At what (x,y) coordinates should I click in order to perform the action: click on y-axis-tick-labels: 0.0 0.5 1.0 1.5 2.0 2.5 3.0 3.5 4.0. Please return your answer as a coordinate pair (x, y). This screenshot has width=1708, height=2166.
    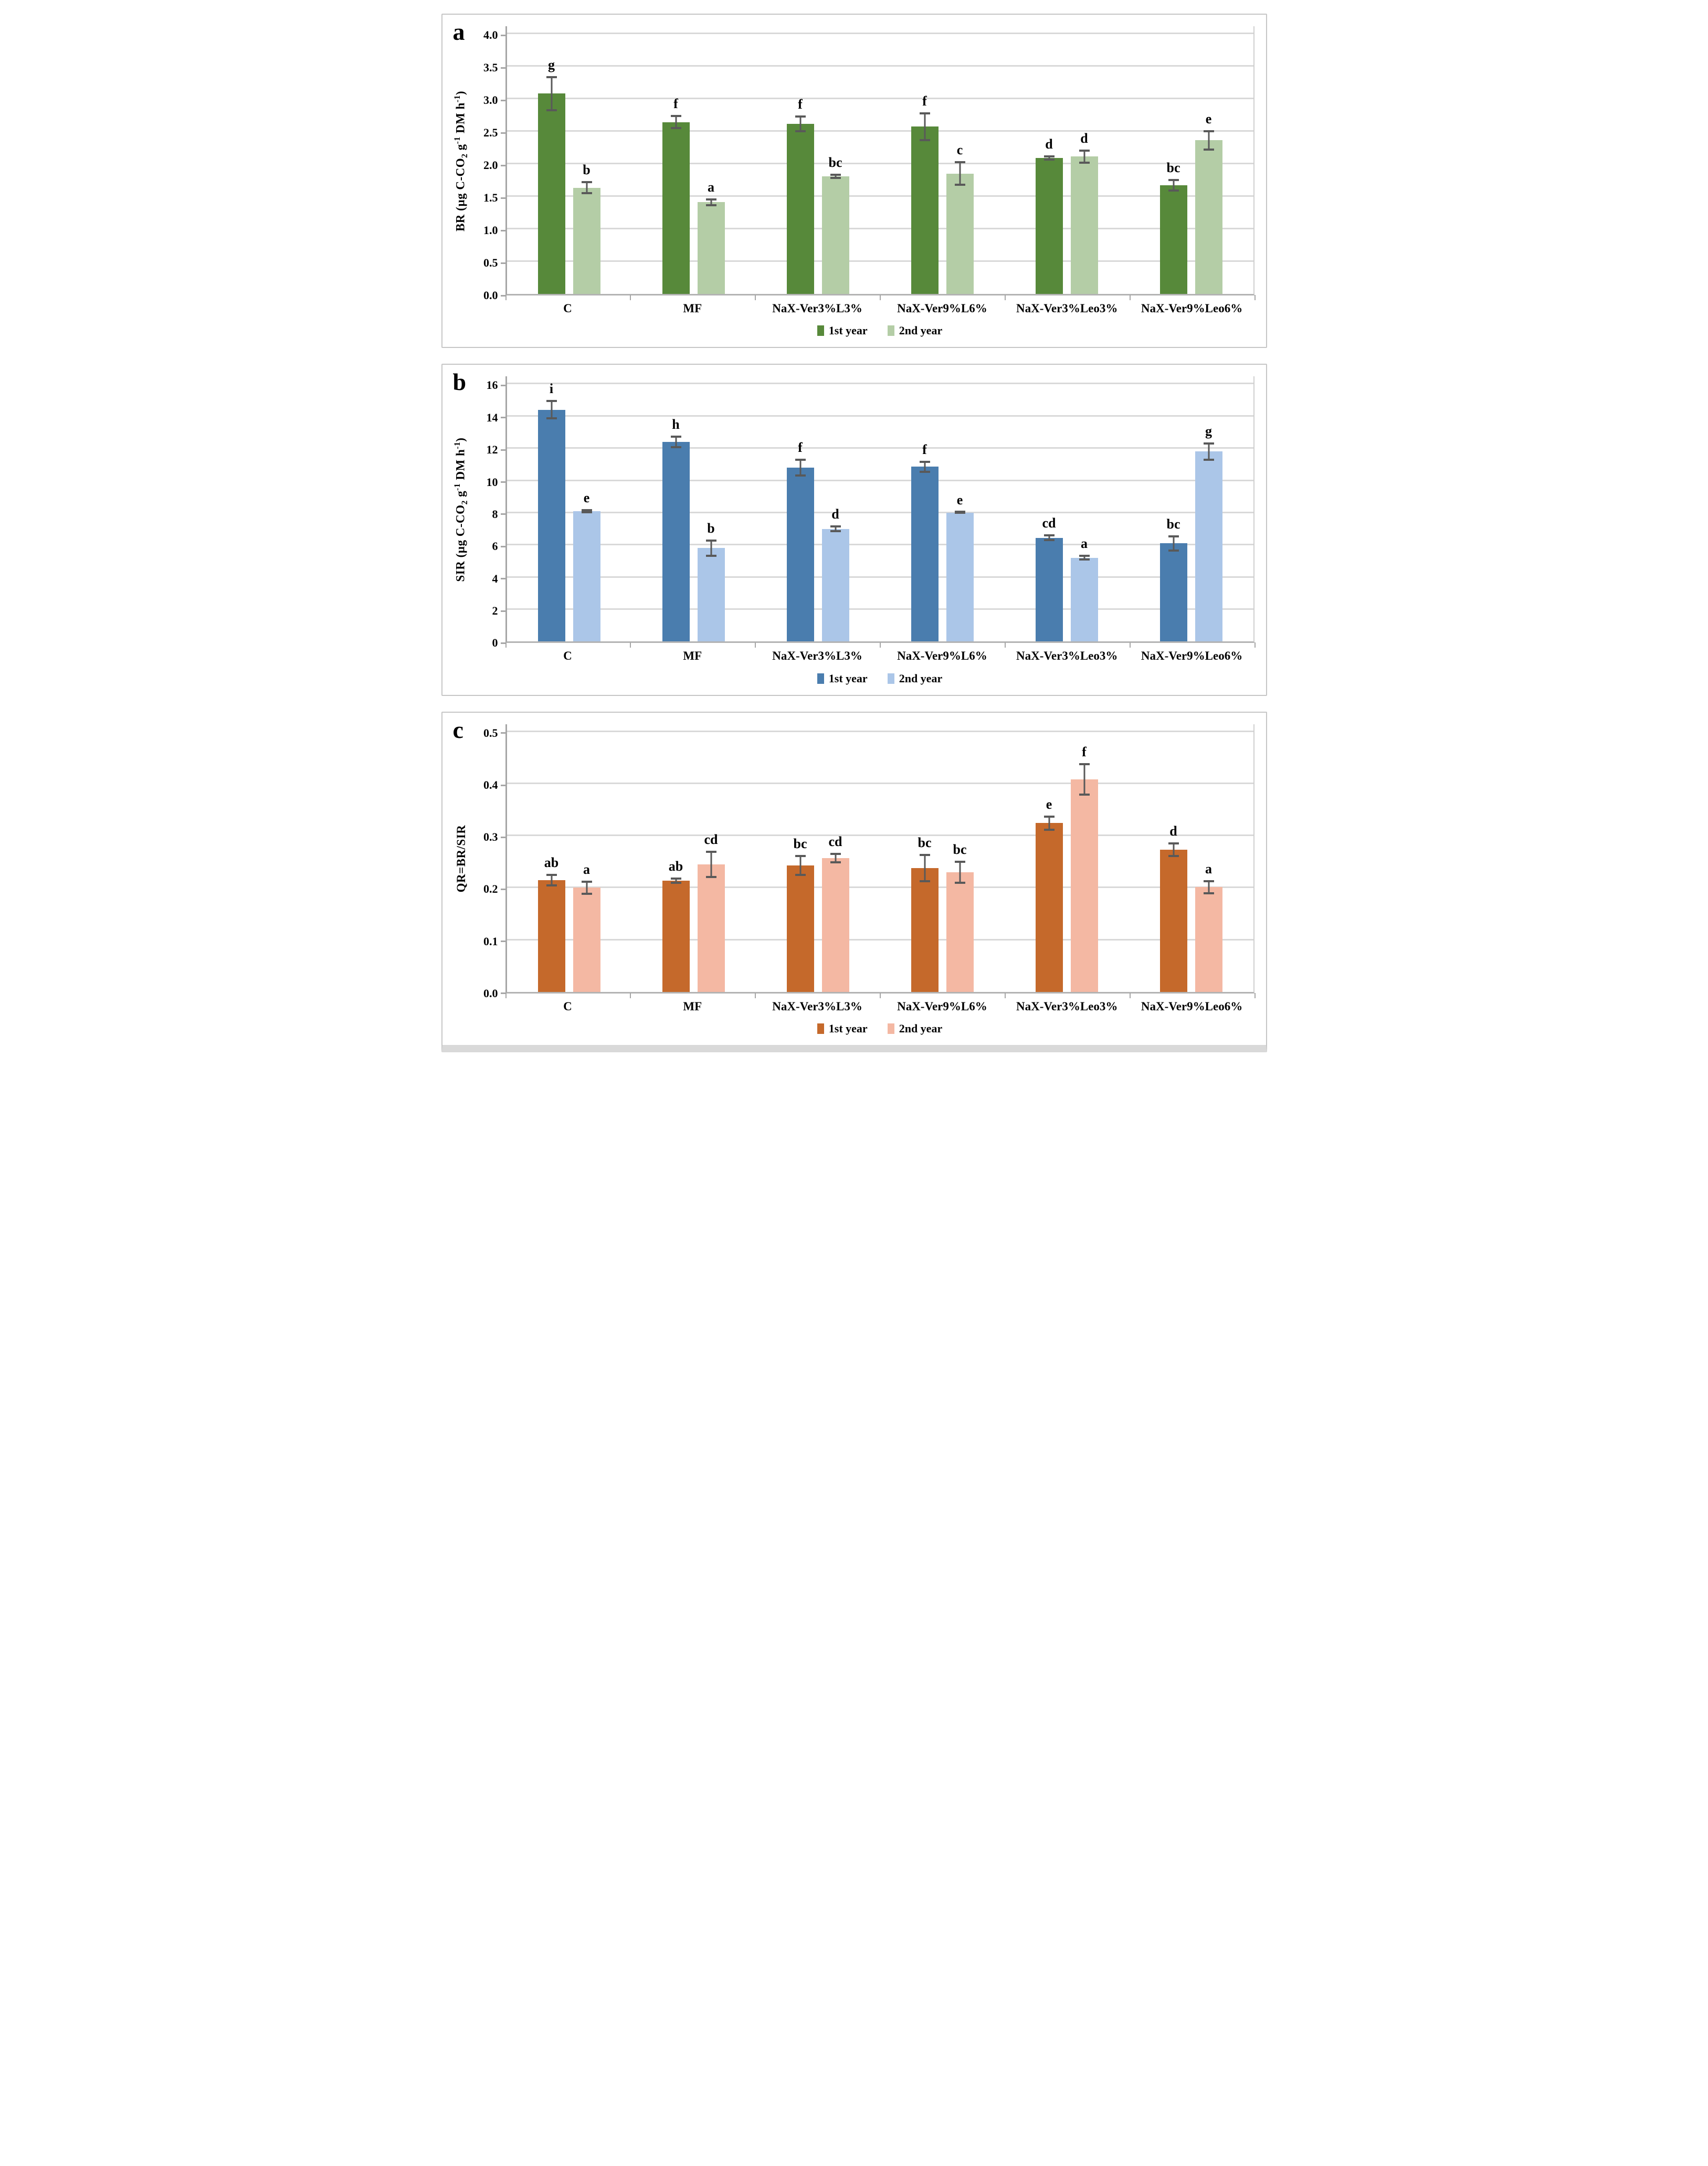
    Looking at the image, I should click on (489, 164).